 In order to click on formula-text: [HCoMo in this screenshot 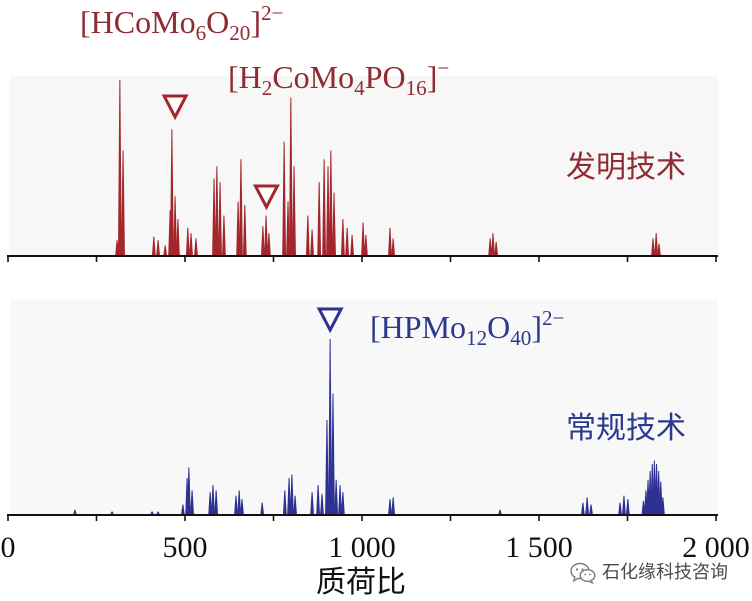, I will do `click(138, 22)`.